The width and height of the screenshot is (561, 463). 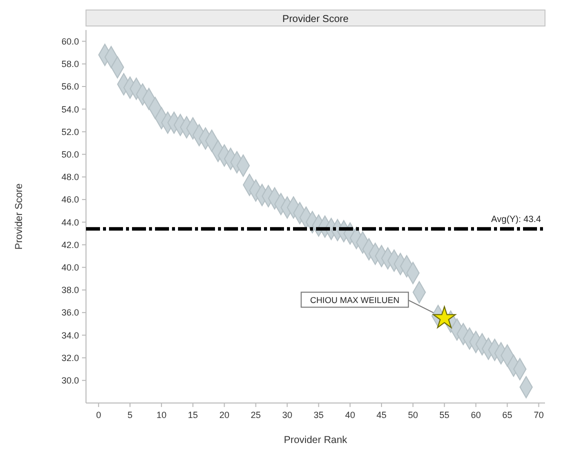 I want to click on y-tick-label: 40.0, so click(x=70, y=267).